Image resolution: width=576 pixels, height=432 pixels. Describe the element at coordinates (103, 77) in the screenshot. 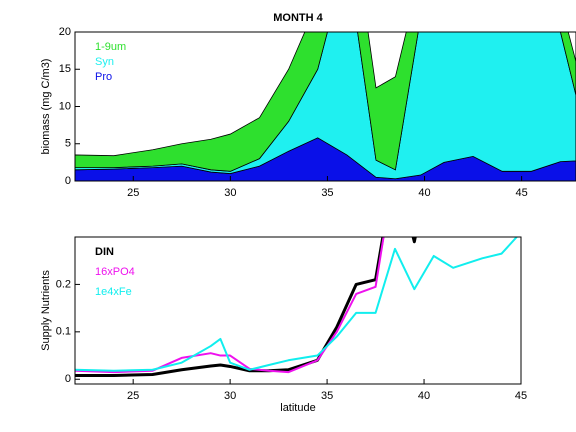

I see `legend-label: Pro` at that location.